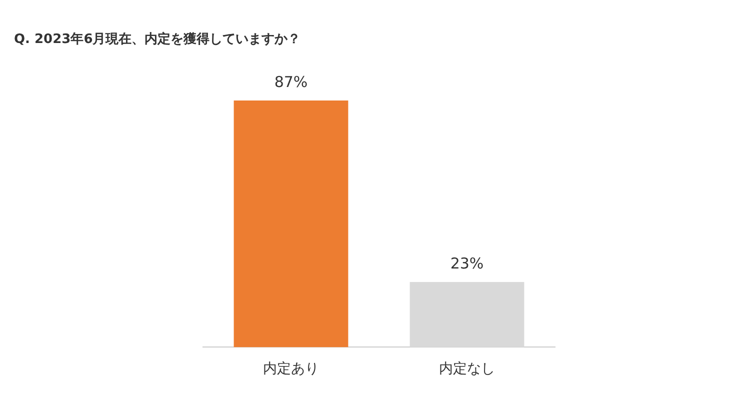 The image size is (750, 398). What do you see at coordinates (291, 81) in the screenshot?
I see `data-label: 87%` at bounding box center [291, 81].